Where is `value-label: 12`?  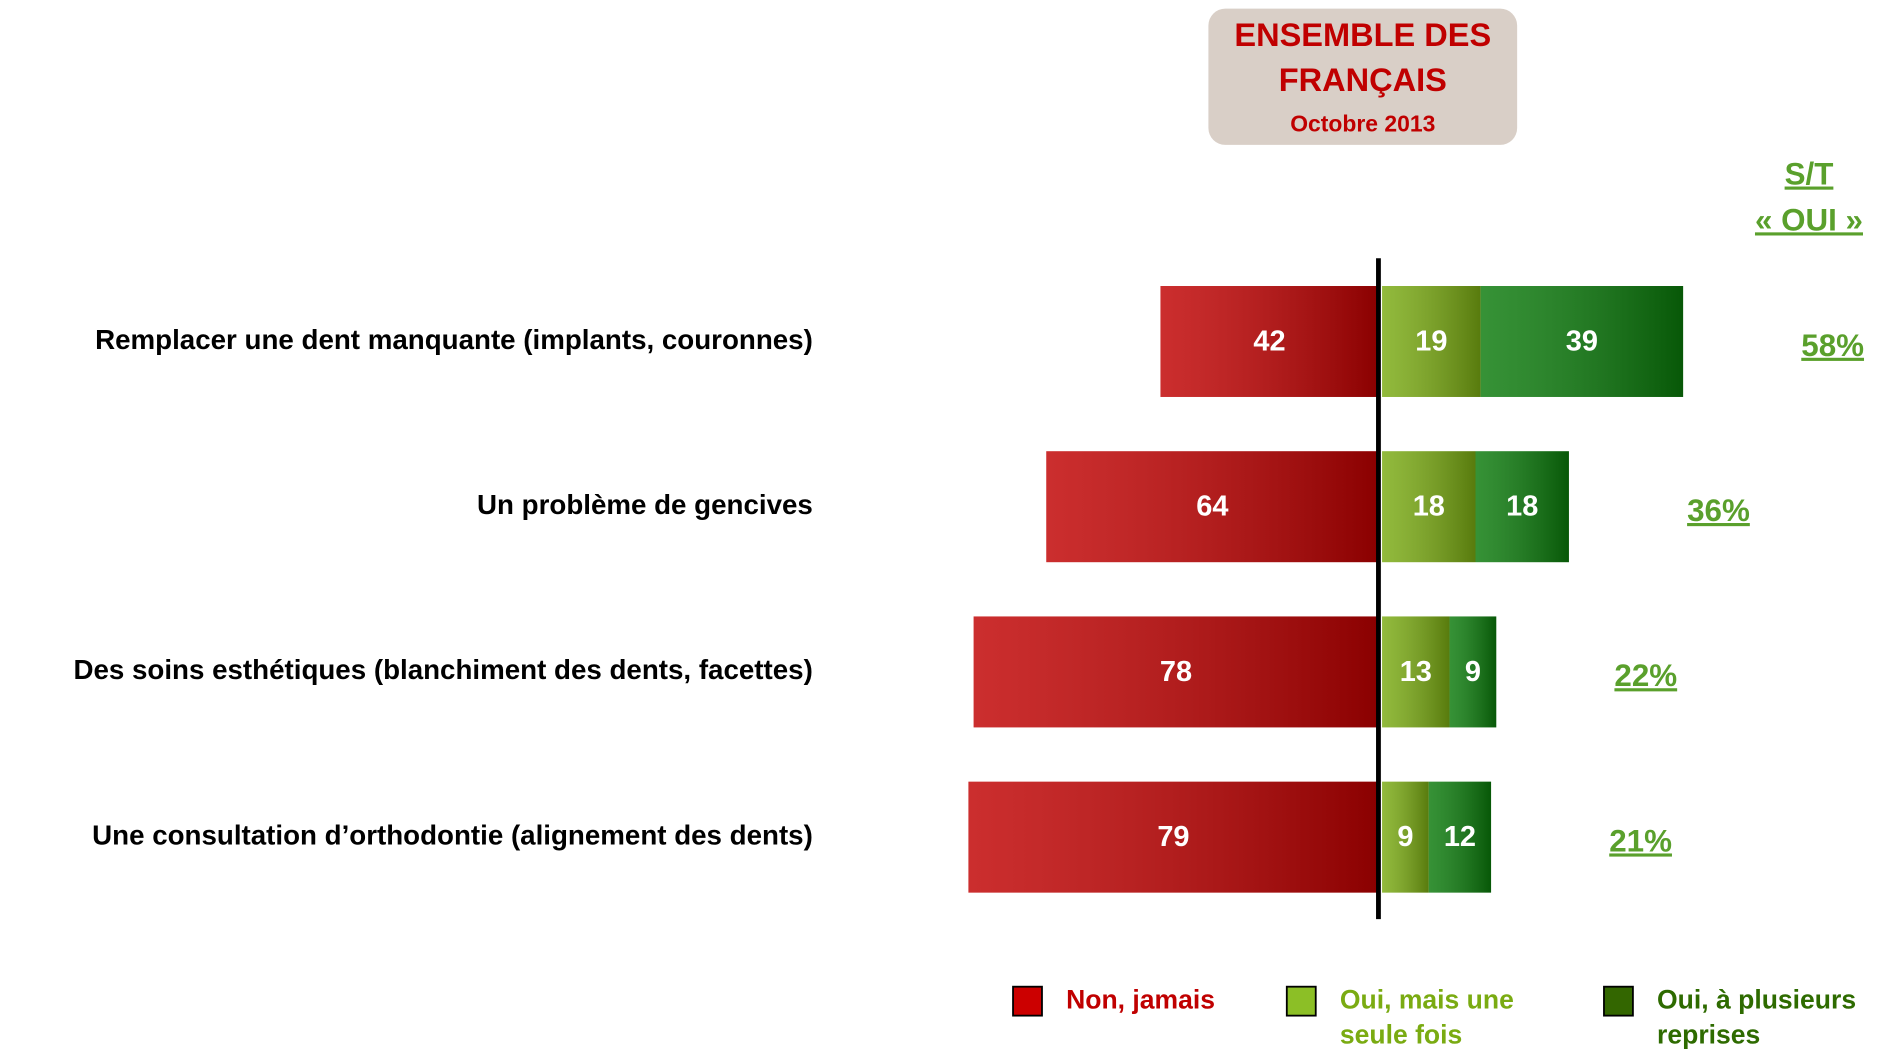
value-label: 12 is located at coordinates (1460, 837).